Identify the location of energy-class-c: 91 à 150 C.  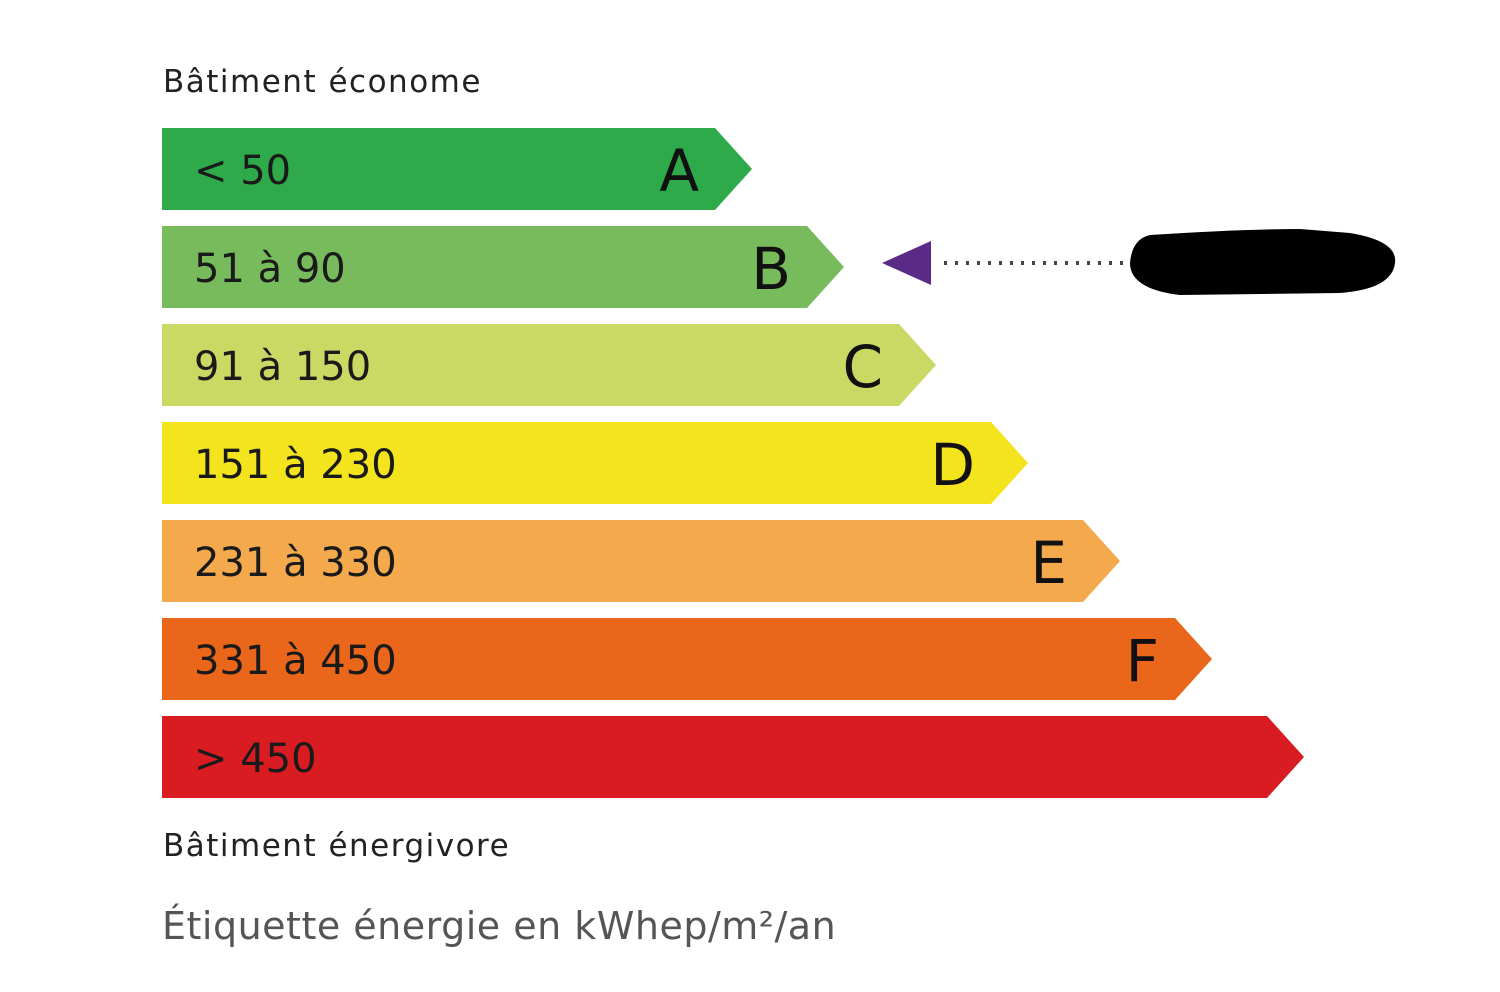
(549, 365).